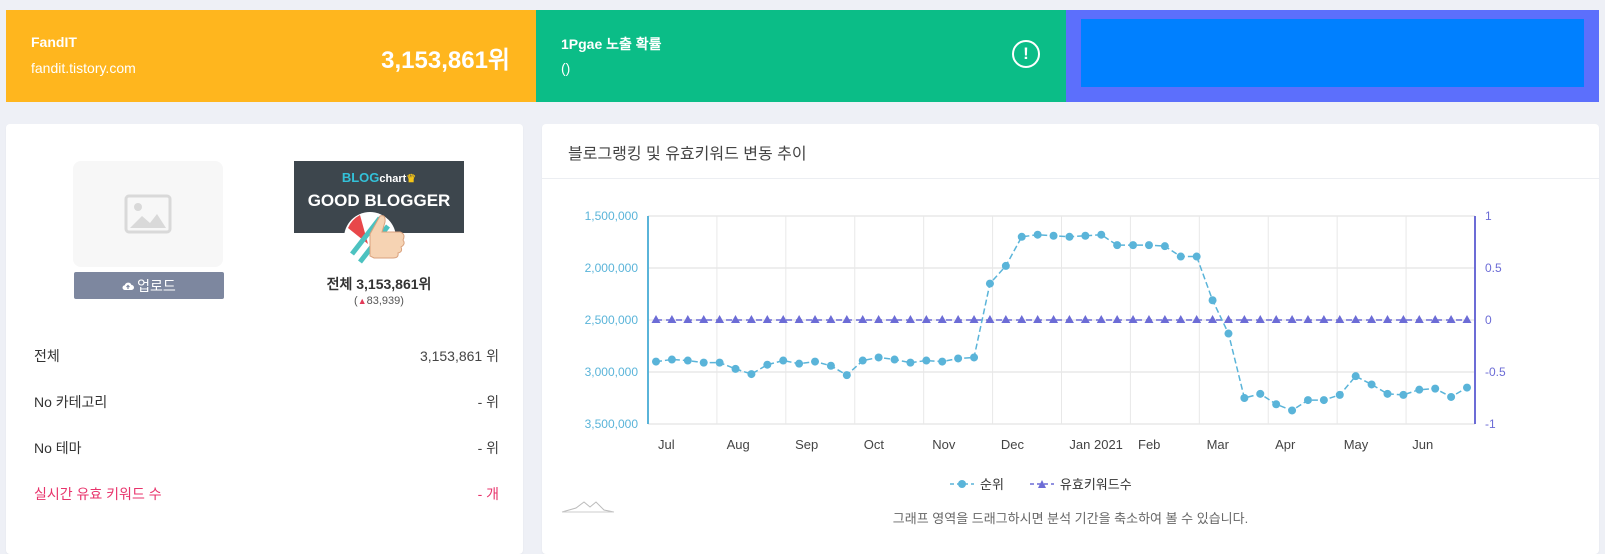  I want to click on badge-brand: BLOGchart♛, so click(379, 177).